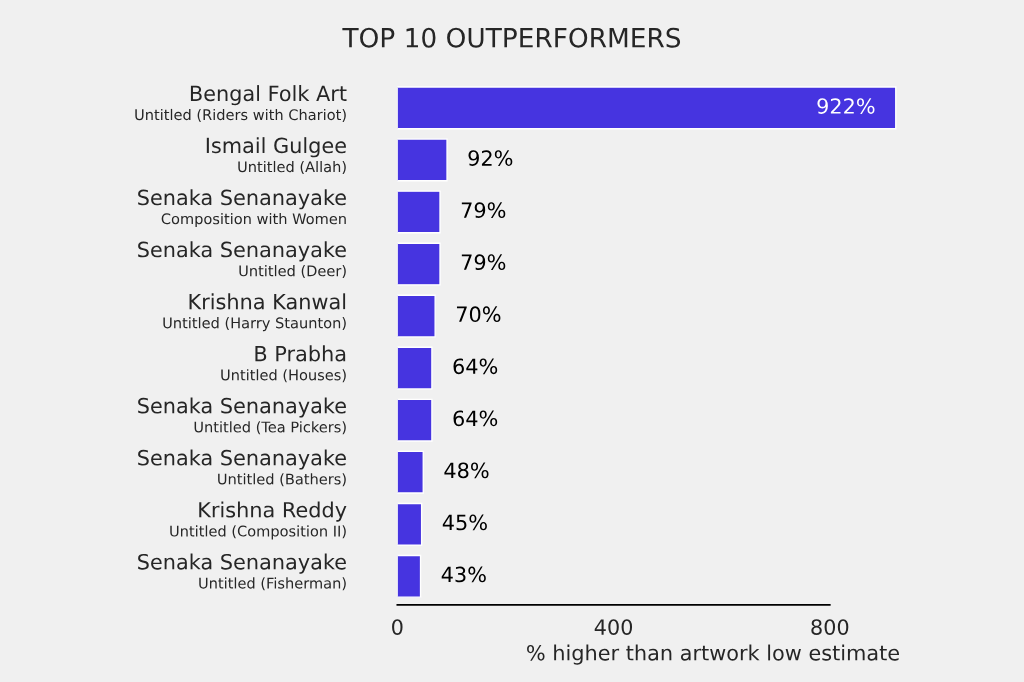 The width and height of the screenshot is (1024, 682). Describe the element at coordinates (713, 654) in the screenshot. I see `x-axis-title: % higher than artwork low estimate` at that location.